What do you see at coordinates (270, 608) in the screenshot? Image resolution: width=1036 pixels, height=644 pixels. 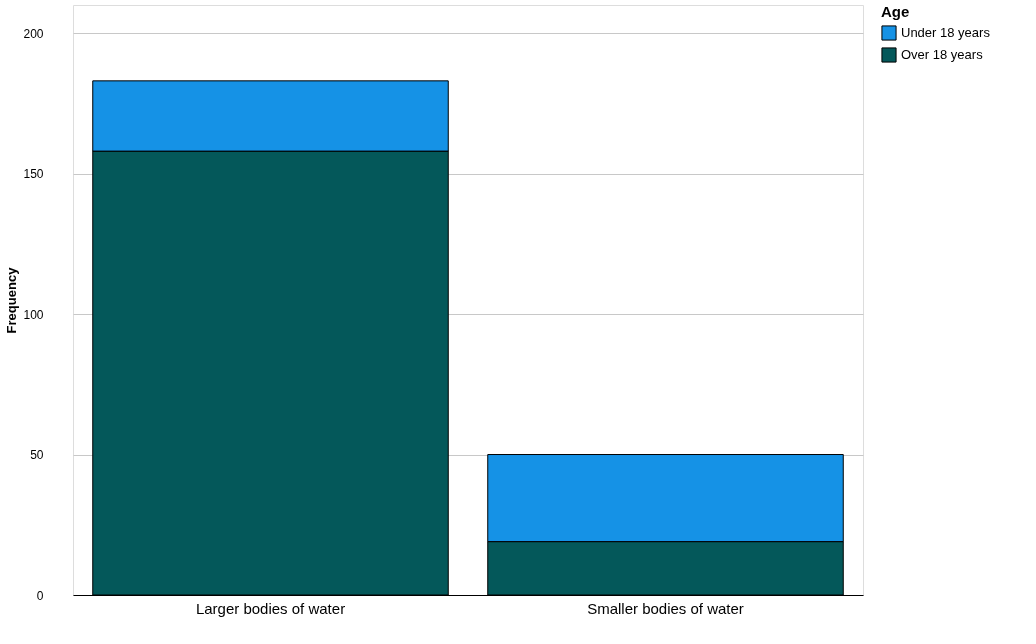 I see `x-tick-label: Larger bodies of water` at bounding box center [270, 608].